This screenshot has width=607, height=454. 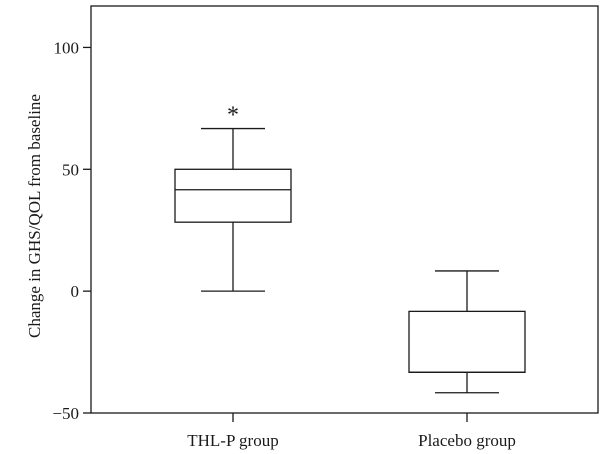 I want to click on y-tick-label: 0, so click(x=75, y=291).